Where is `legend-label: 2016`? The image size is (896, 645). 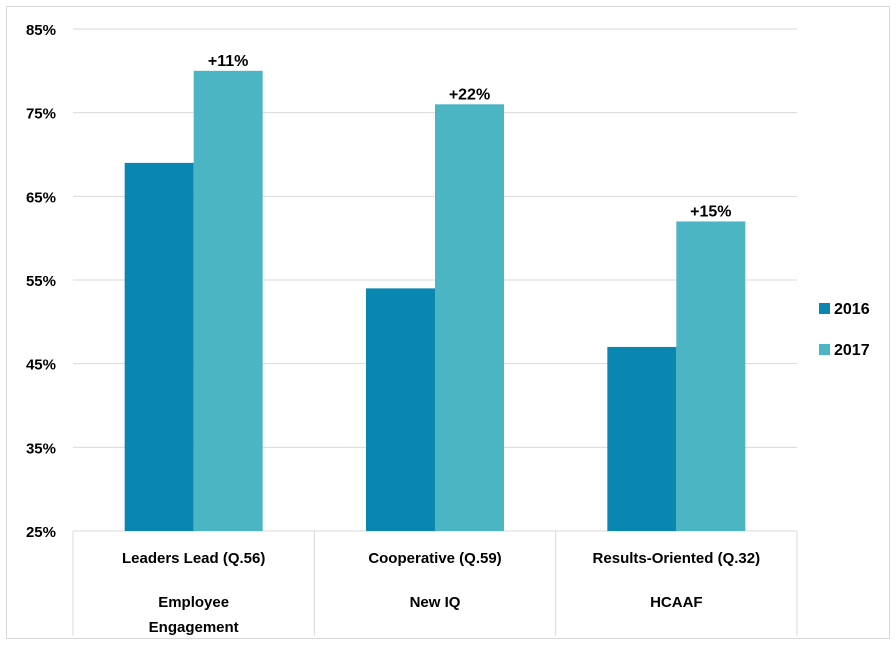 legend-label: 2016 is located at coordinates (852, 309).